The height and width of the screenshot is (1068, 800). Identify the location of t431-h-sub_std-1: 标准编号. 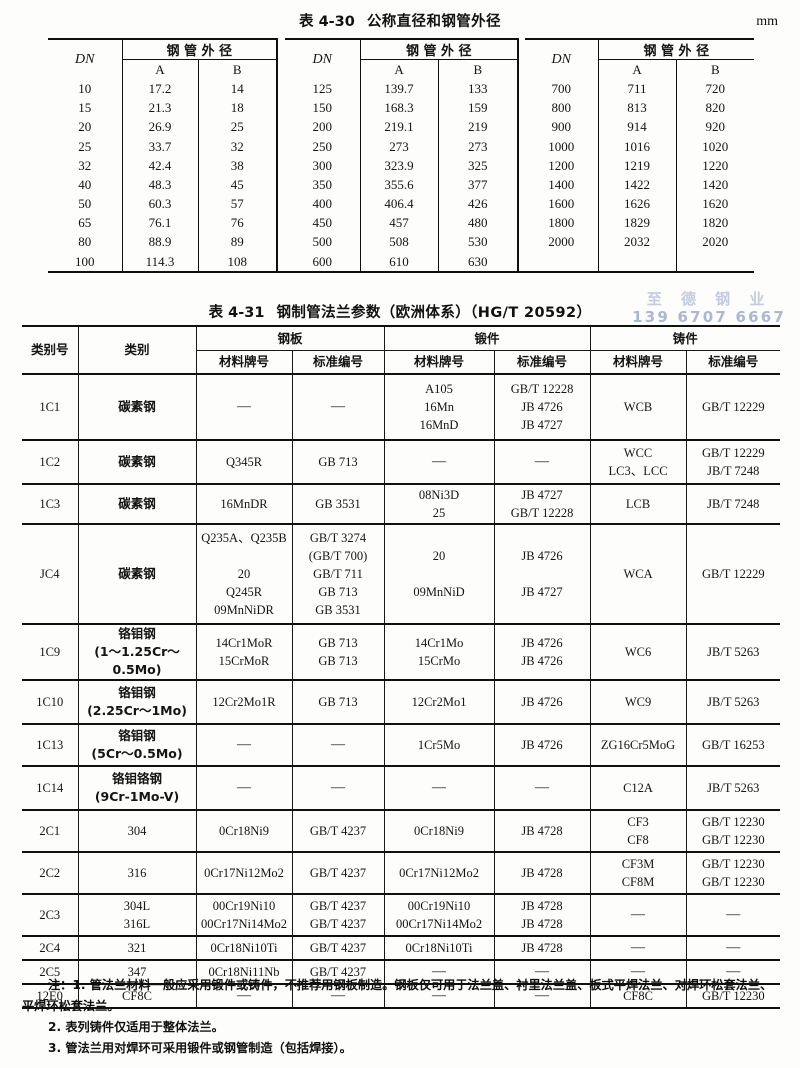
(338, 362).